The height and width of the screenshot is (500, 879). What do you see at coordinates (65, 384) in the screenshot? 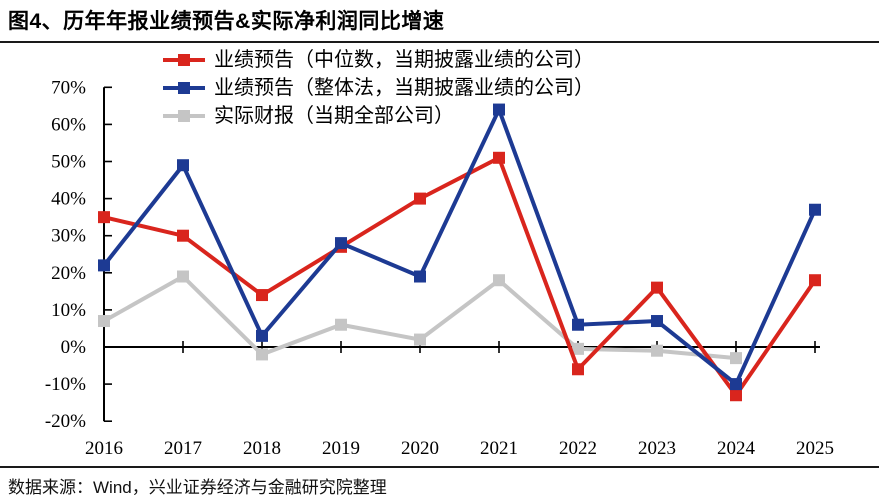
I see `y-axis-tick-label: -10%` at bounding box center [65, 384].